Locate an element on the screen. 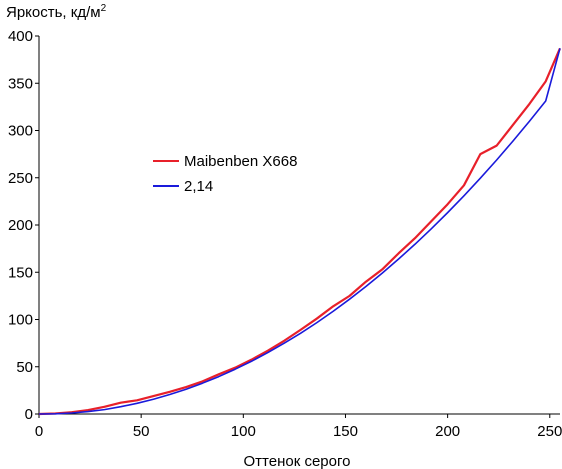 The width and height of the screenshot is (562, 469). x-axis-ticks: 0 50 100 150 200 250 is located at coordinates (298, 427).